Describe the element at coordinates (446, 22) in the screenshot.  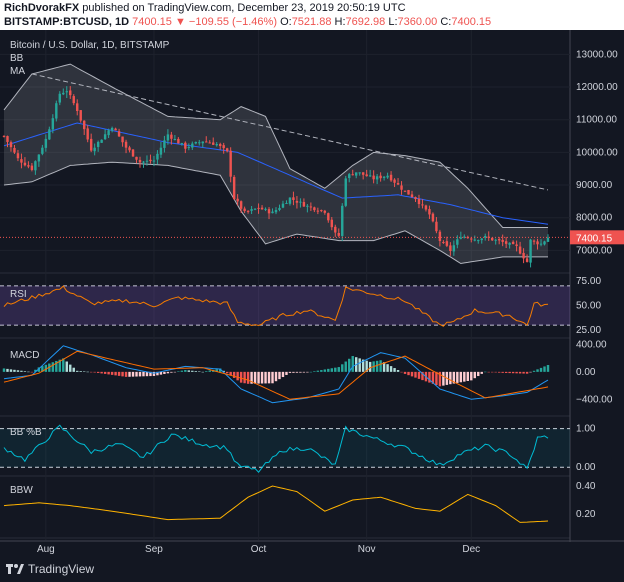
I see `close-label: C:` at that location.